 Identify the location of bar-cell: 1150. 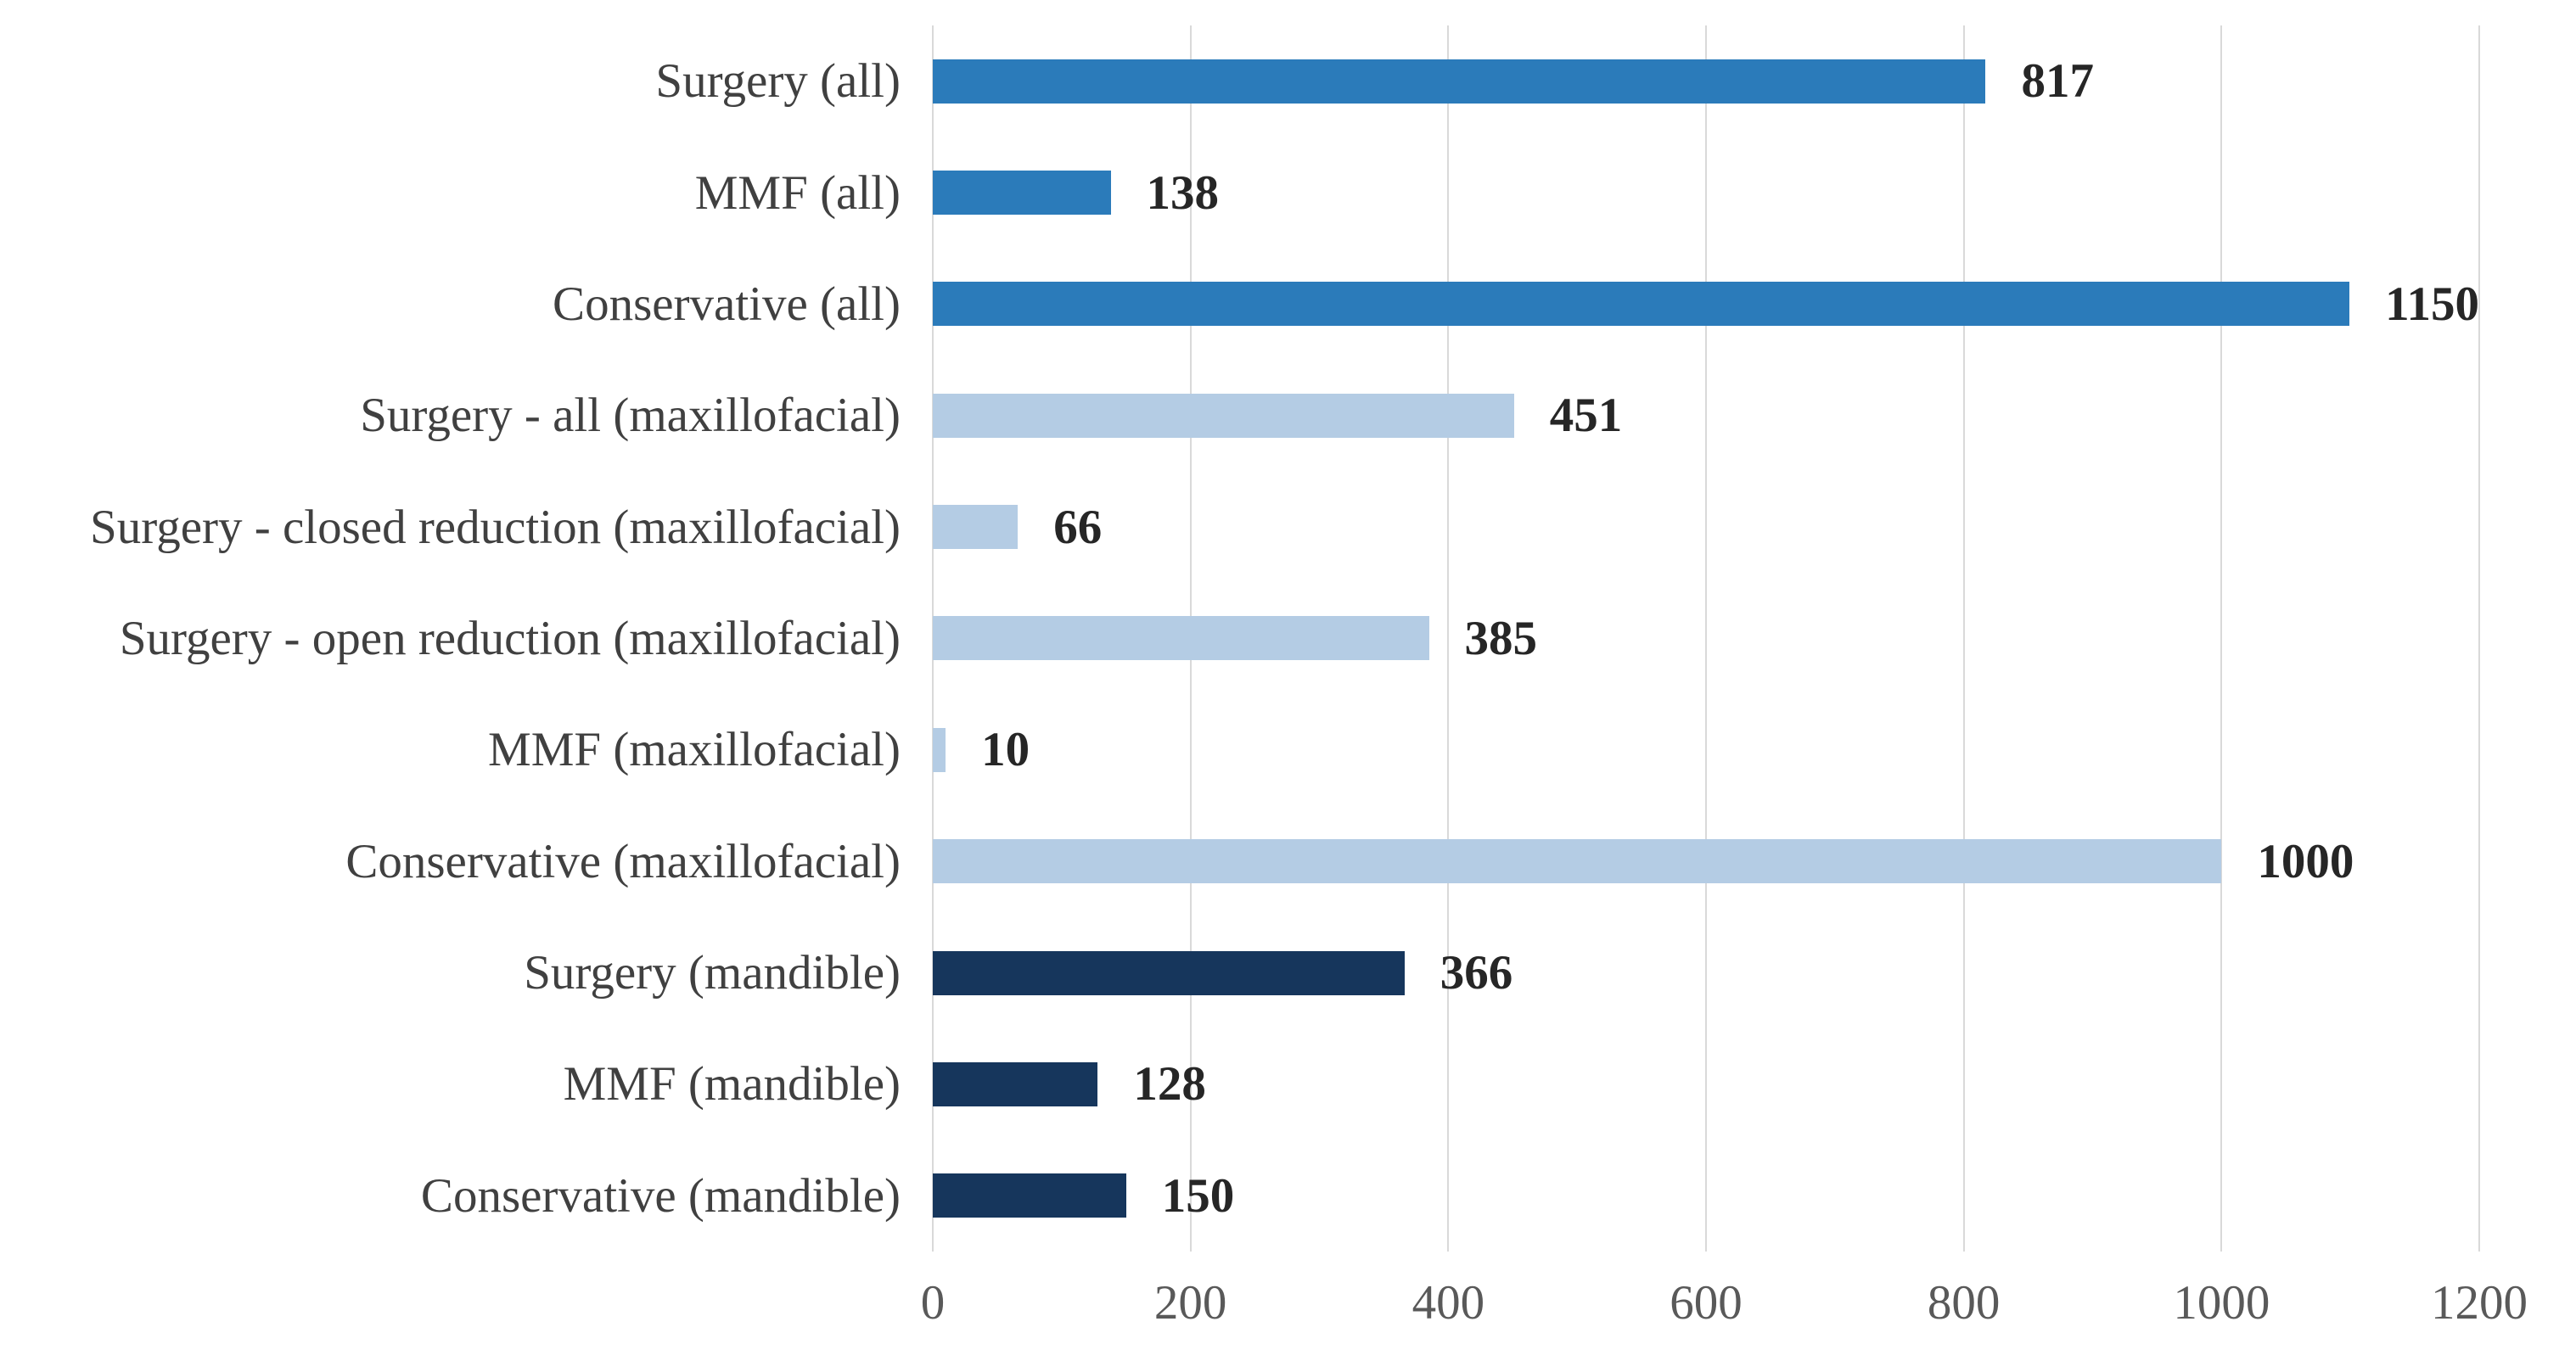
(1706, 304).